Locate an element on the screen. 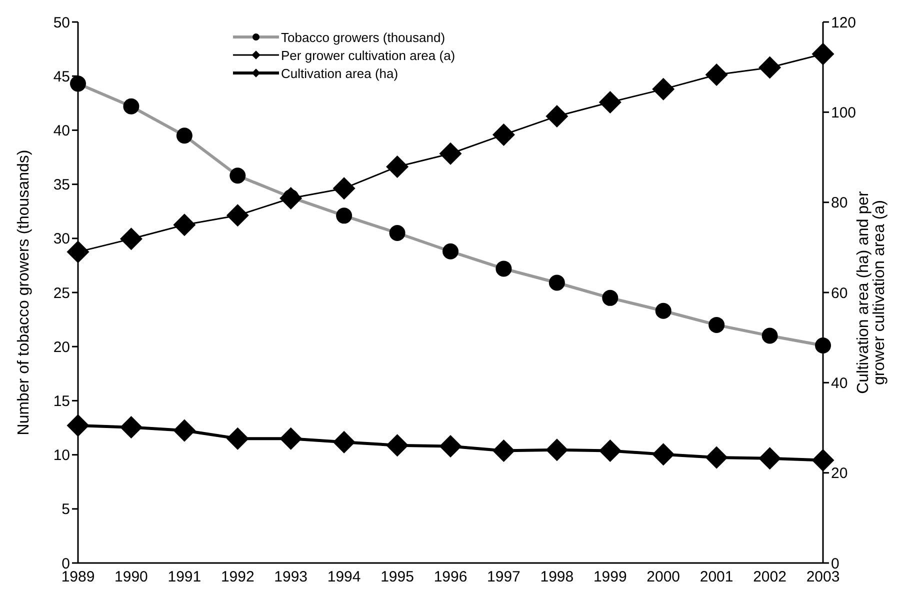 This screenshot has width=922, height=602. y-tick-label: 50 is located at coordinates (61, 23).